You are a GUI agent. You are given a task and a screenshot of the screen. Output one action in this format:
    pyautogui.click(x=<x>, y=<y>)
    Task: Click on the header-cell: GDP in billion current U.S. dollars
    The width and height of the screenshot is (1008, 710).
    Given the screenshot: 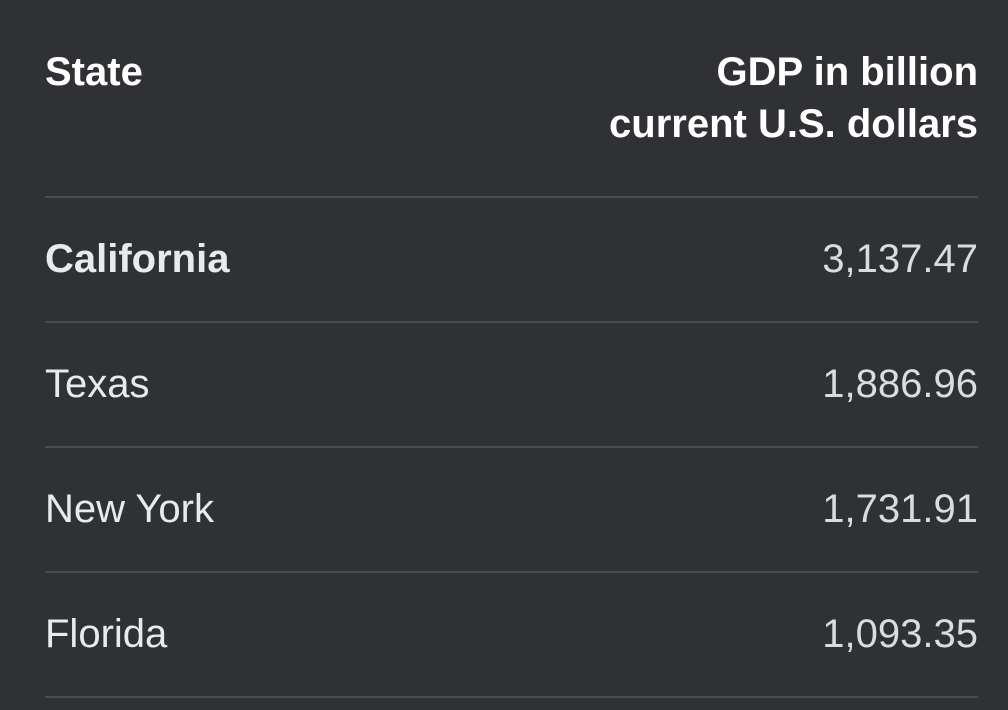 What is the action you would take?
    pyautogui.click(x=745, y=98)
    